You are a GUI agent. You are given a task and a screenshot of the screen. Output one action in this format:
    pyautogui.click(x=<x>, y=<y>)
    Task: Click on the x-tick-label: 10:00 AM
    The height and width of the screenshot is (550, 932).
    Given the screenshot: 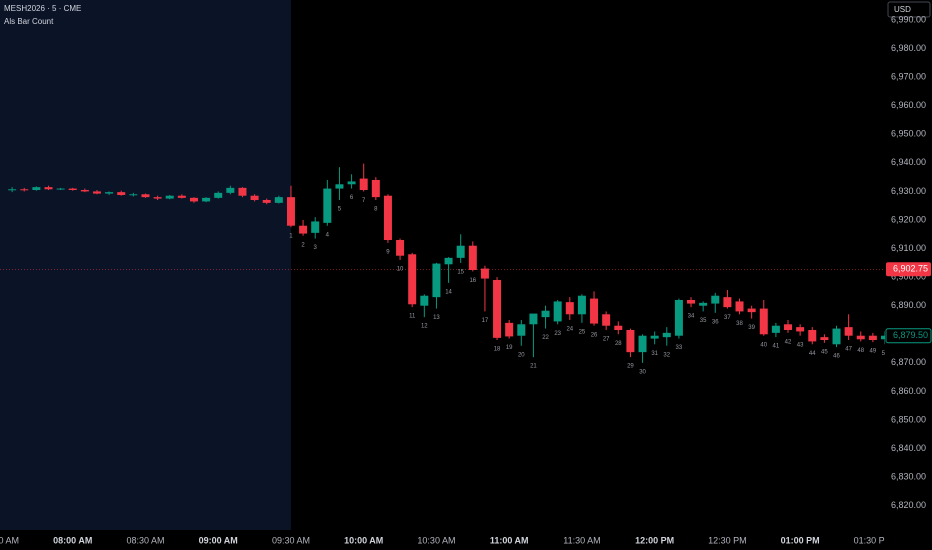 What is the action you would take?
    pyautogui.click(x=363, y=540)
    